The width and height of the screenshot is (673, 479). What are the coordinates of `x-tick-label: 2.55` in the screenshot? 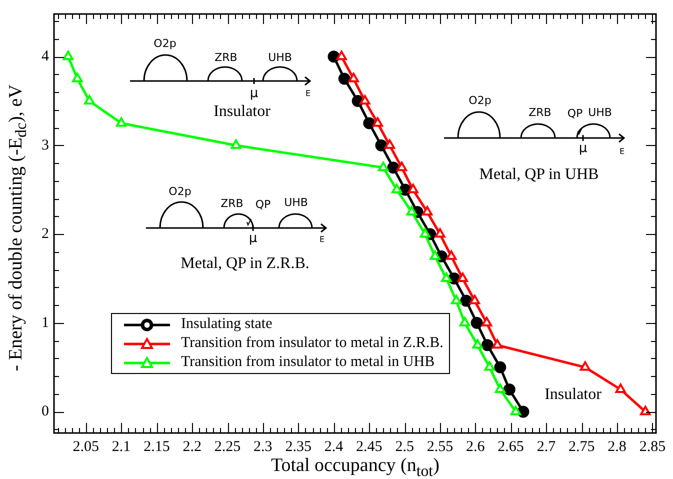 It's located at (440, 446).